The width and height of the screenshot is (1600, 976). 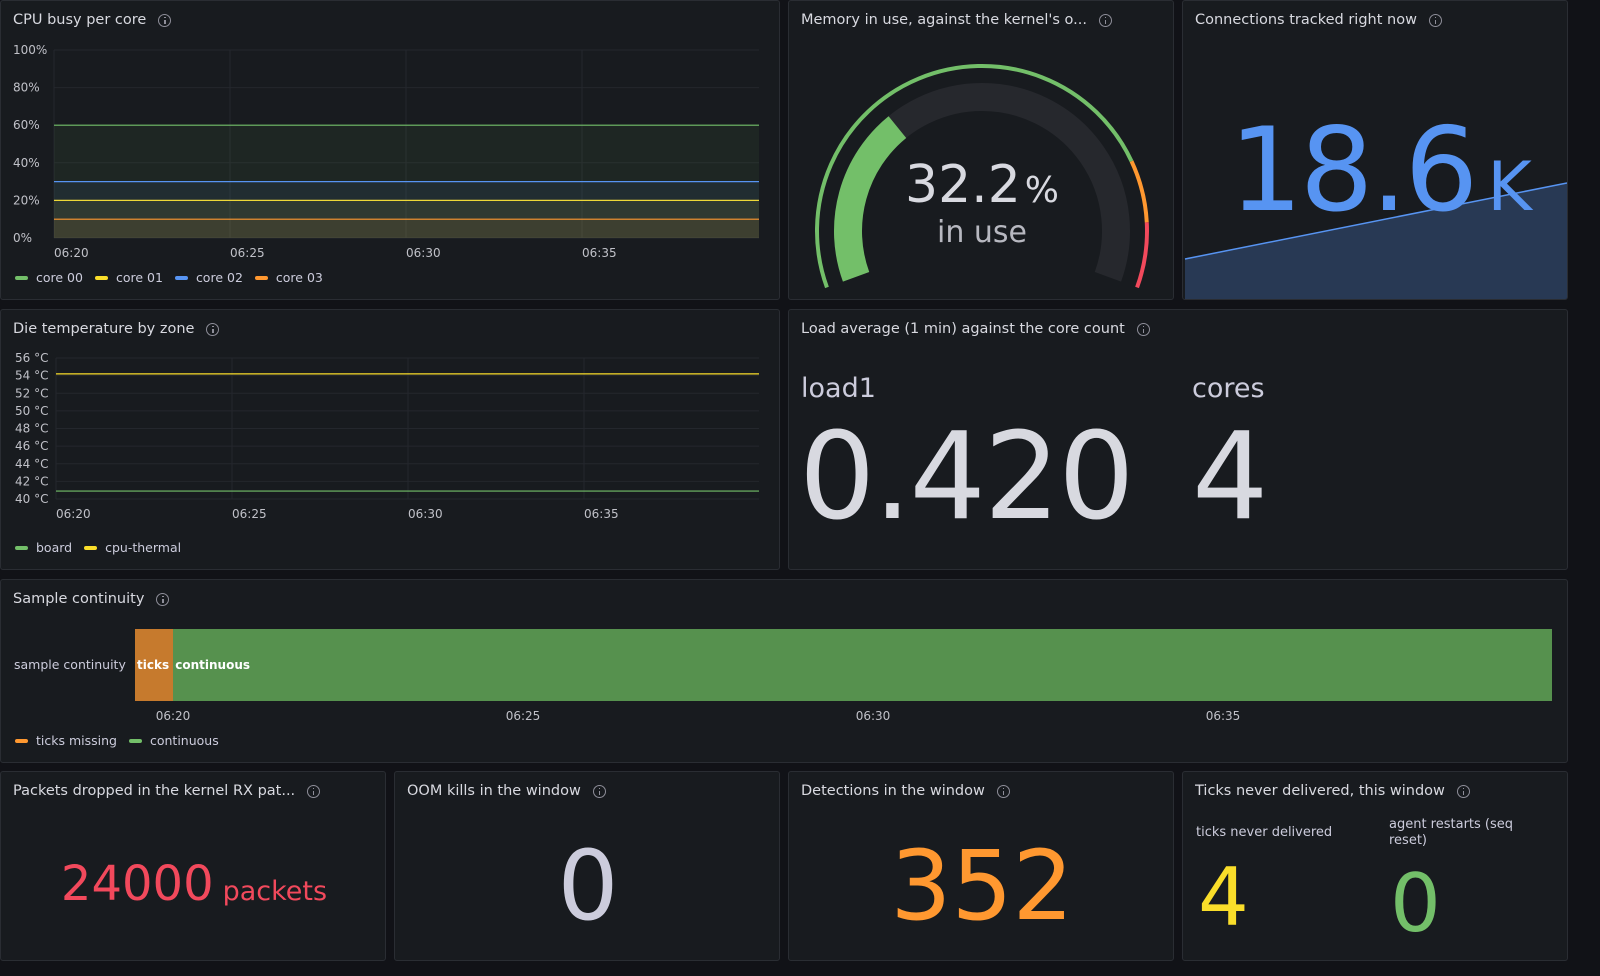 What do you see at coordinates (26, 200) in the screenshot?
I see `y-tick-label: 20%` at bounding box center [26, 200].